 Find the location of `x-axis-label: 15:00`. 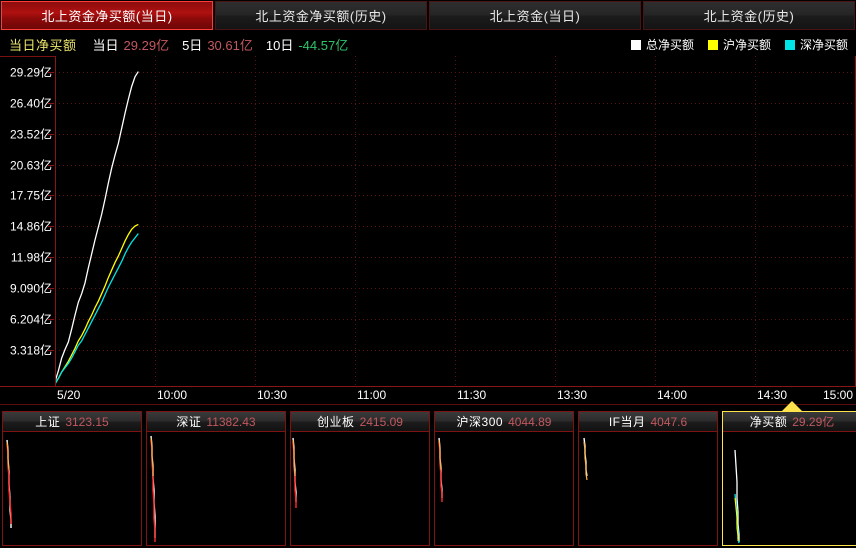

x-axis-label: 15:00 is located at coordinates (838, 395).